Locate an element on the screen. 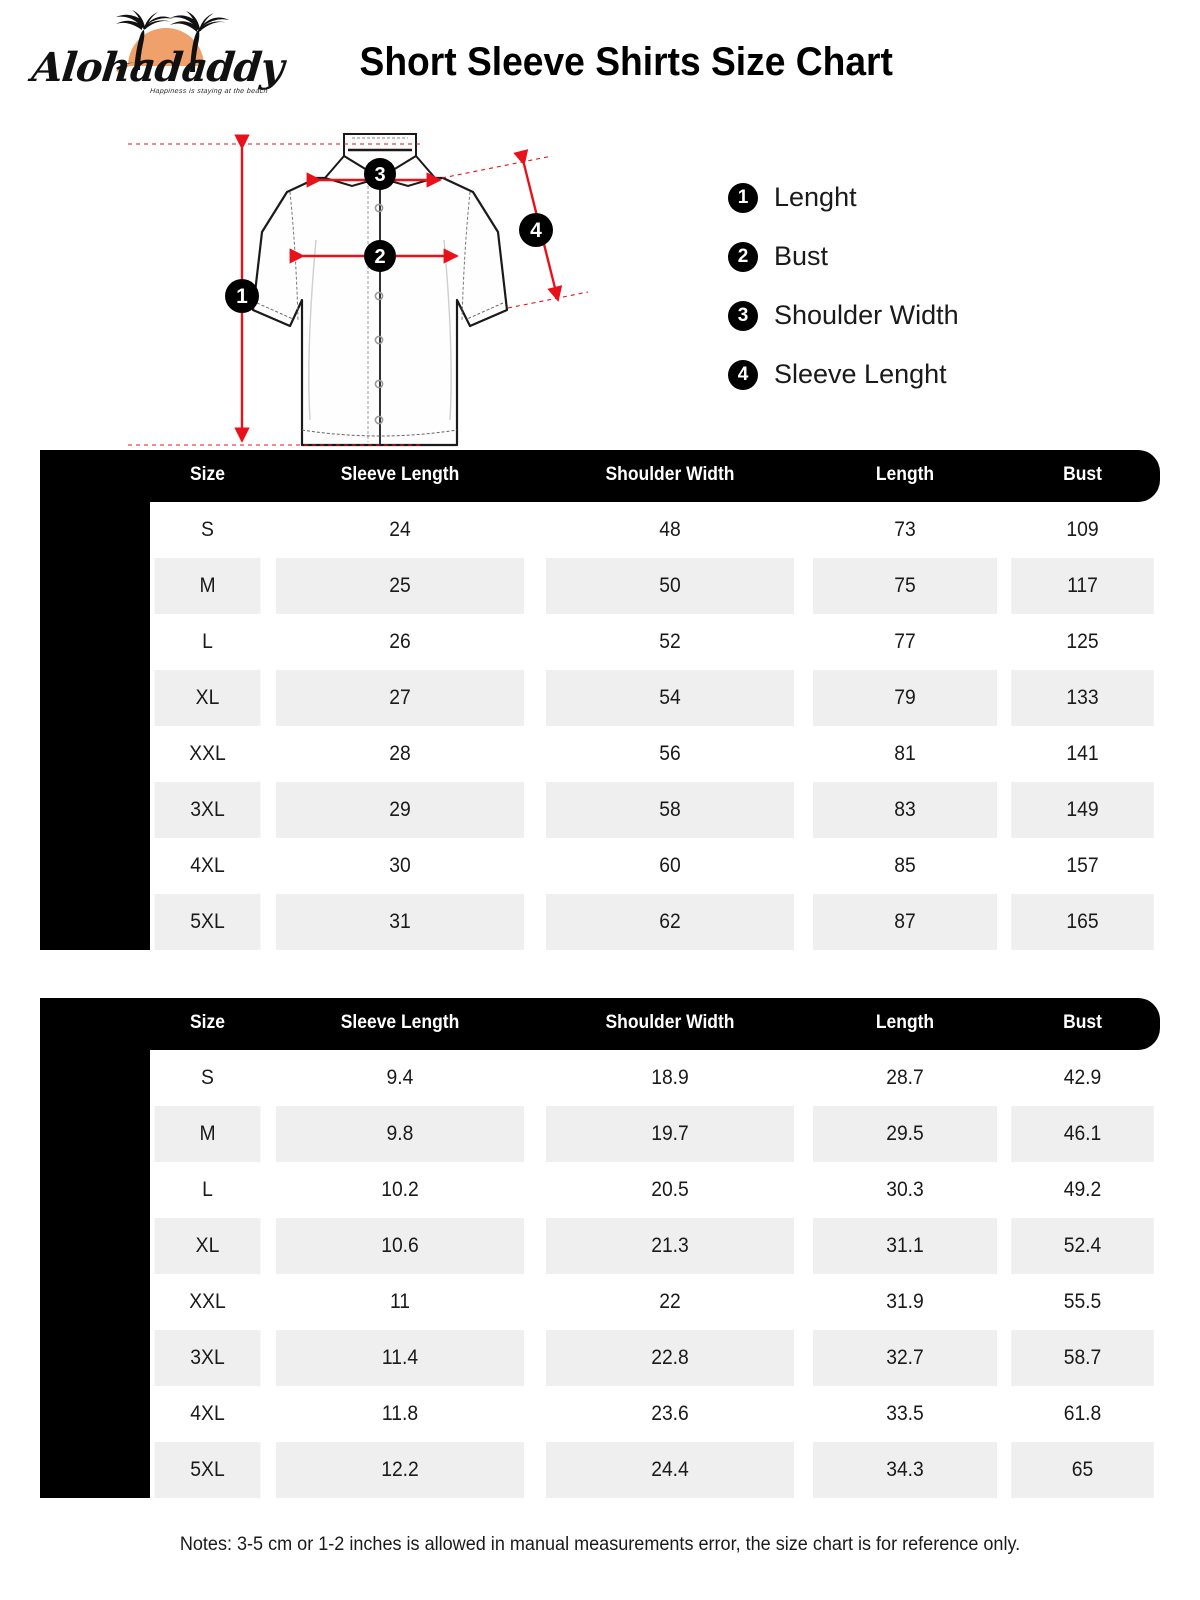 The image size is (1200, 1600). legend-item-bust: 2 Bust is located at coordinates (843, 256).